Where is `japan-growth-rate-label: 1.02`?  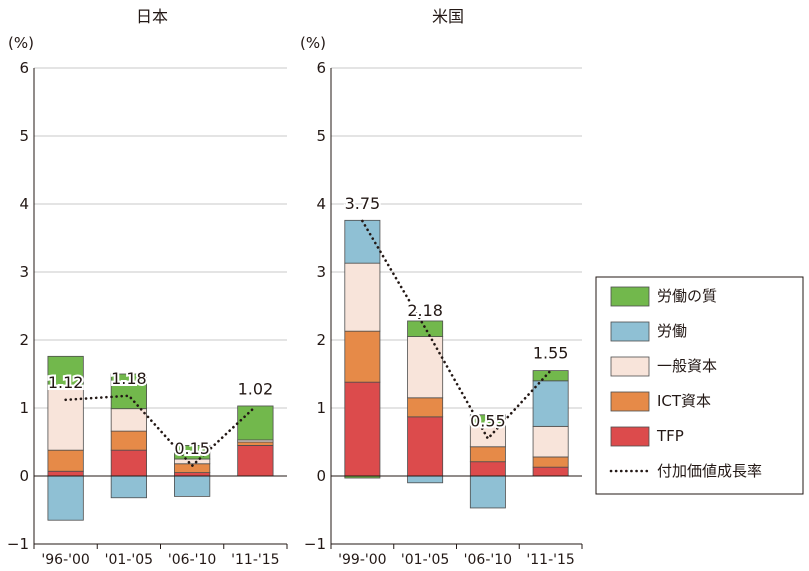
japan-growth-rate-label: 1.02 is located at coordinates (256, 389).